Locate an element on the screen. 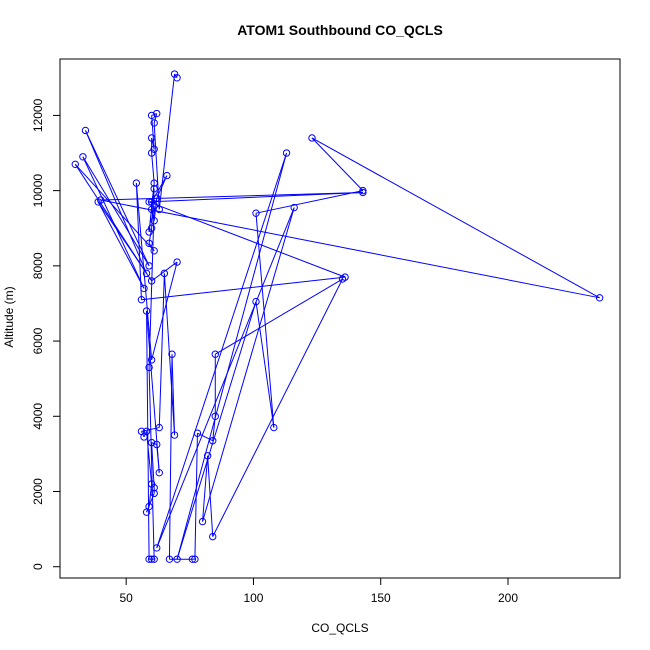 The width and height of the screenshot is (650, 650). y-tick-label: 10000 is located at coordinates (38, 191).